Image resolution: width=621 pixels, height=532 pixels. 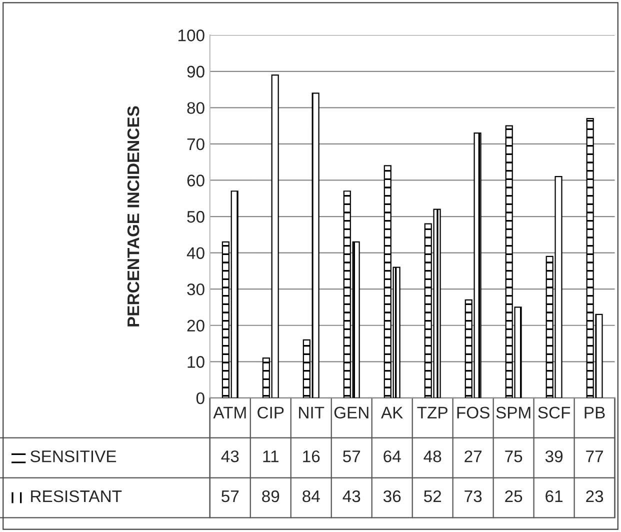 What do you see at coordinates (133, 216) in the screenshot?
I see `y-axis-title: PERCENTAGE INCIDENCES` at bounding box center [133, 216].